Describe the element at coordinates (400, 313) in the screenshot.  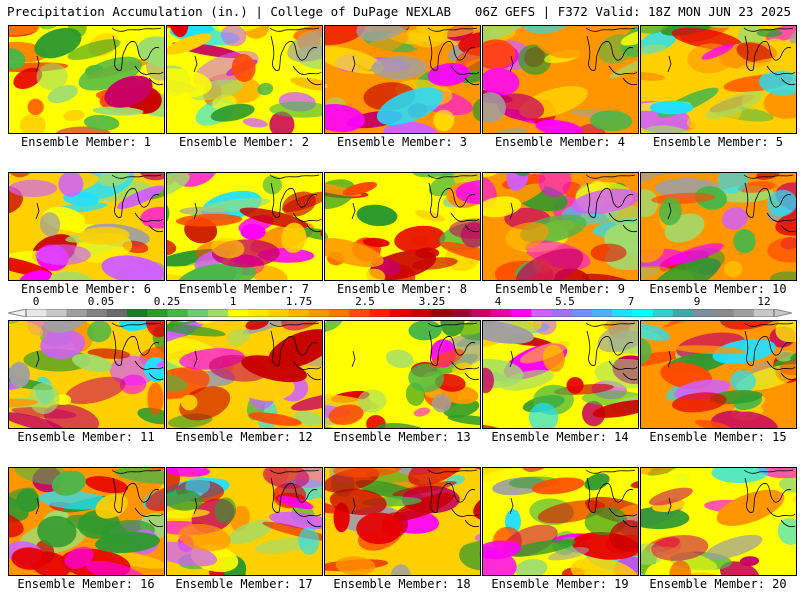
I see `colorbar` at that location.